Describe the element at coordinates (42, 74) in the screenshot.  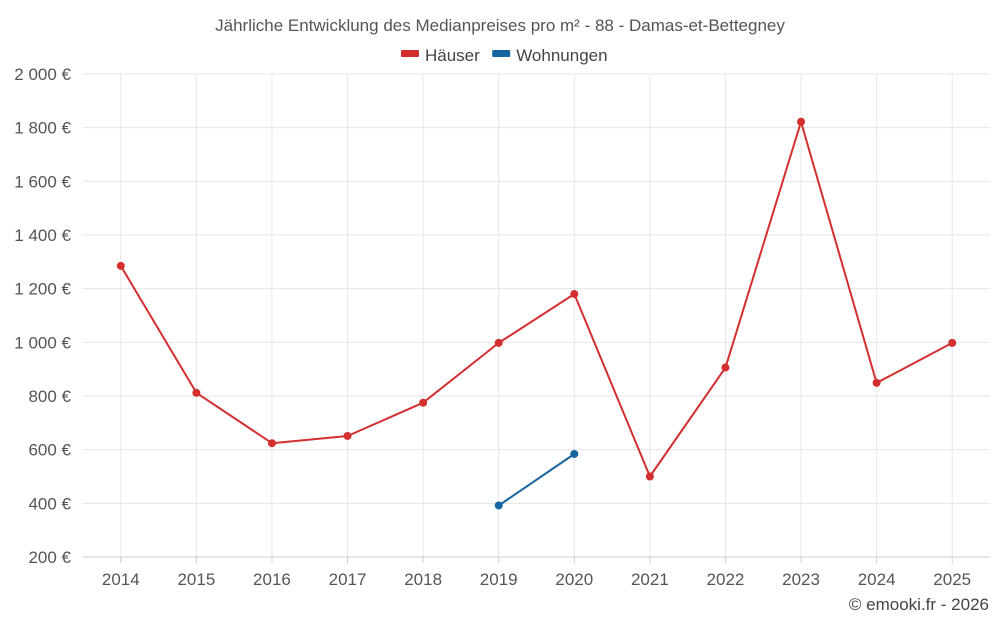
I see `y-tick-label: 2 000 €` at that location.